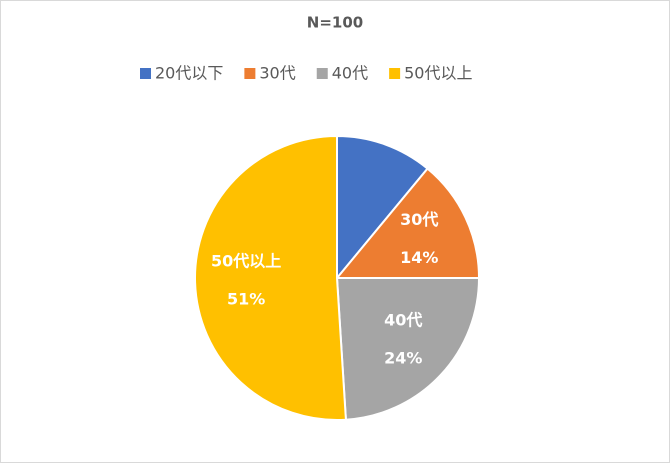  Describe the element at coordinates (350, 73) in the screenshot. I see `legend-label: 40代` at that location.